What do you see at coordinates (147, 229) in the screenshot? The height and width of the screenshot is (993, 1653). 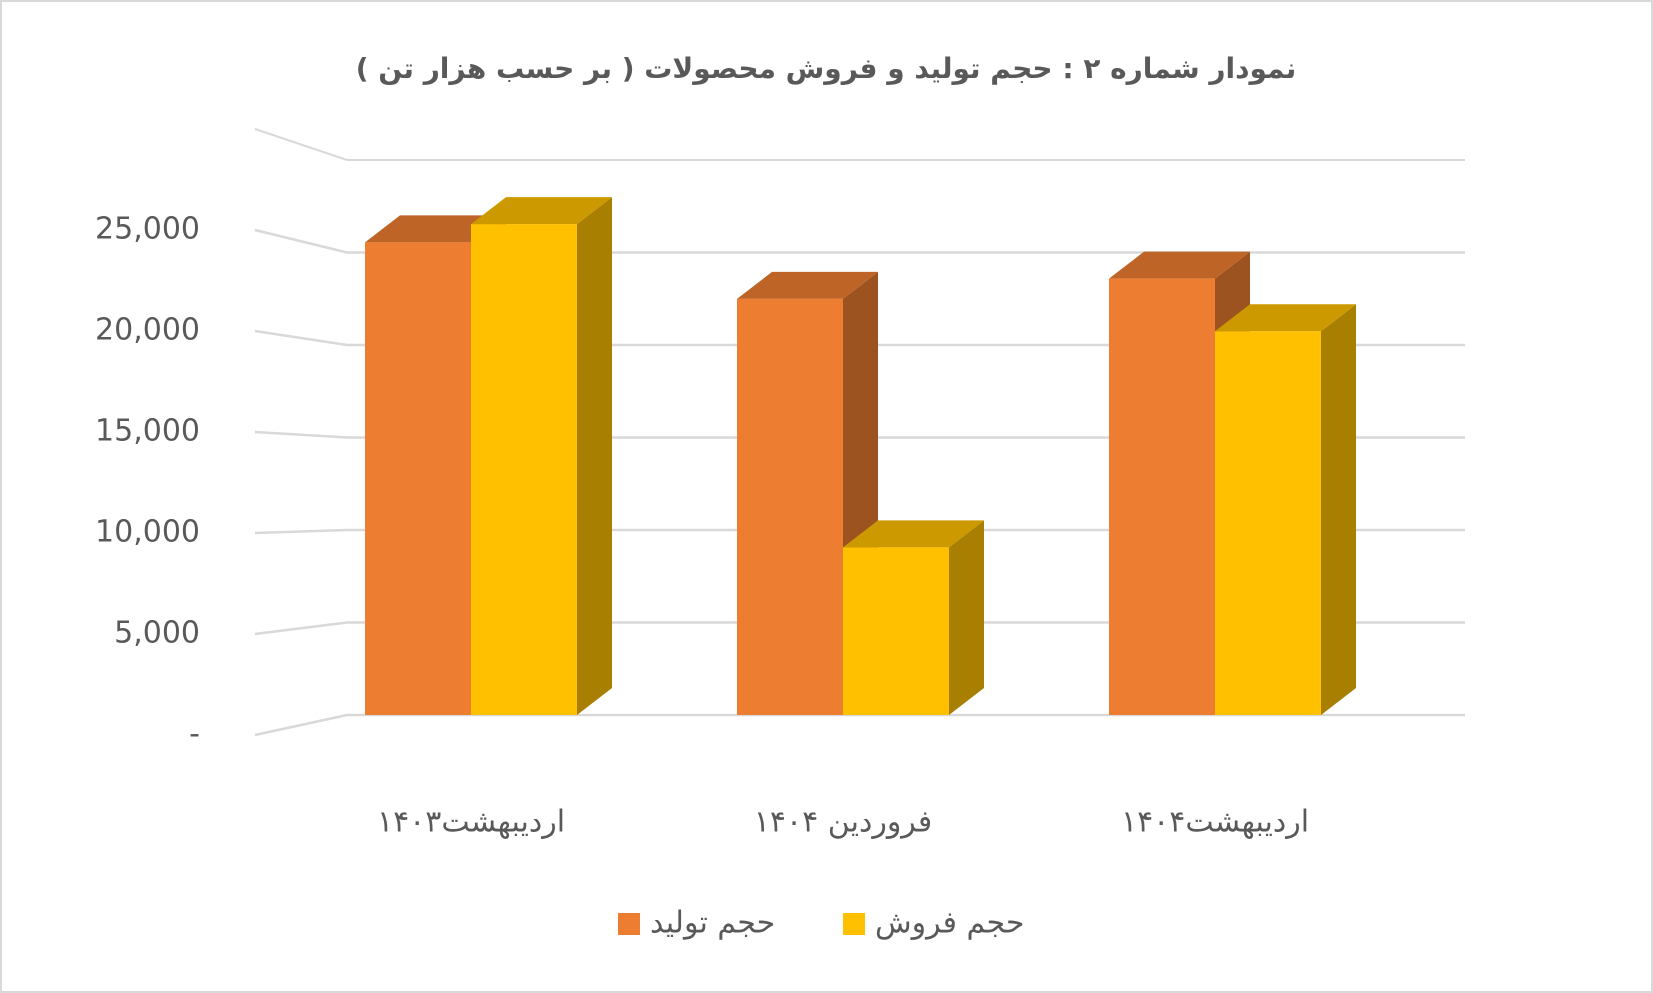 I see `y-tick-label: 25,000` at bounding box center [147, 229].